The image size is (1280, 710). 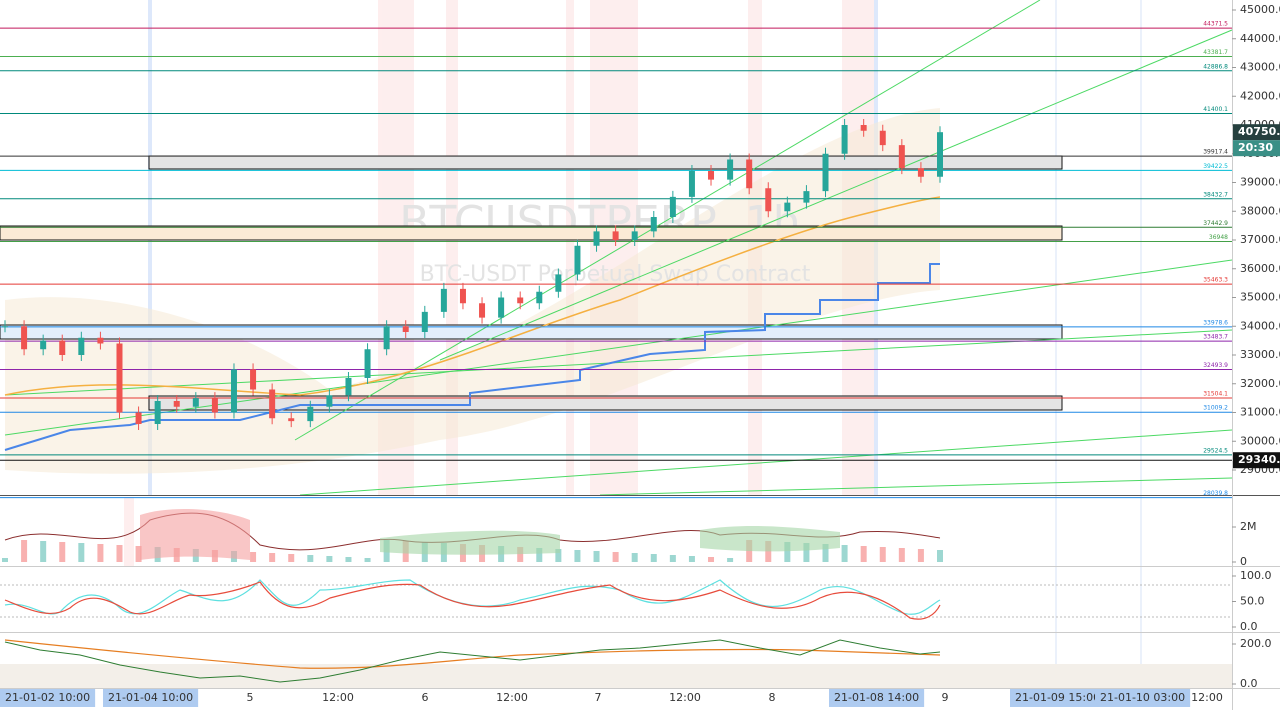 What do you see at coordinates (1218, 237) in the screenshot?
I see `level-label: 36948` at bounding box center [1218, 237].